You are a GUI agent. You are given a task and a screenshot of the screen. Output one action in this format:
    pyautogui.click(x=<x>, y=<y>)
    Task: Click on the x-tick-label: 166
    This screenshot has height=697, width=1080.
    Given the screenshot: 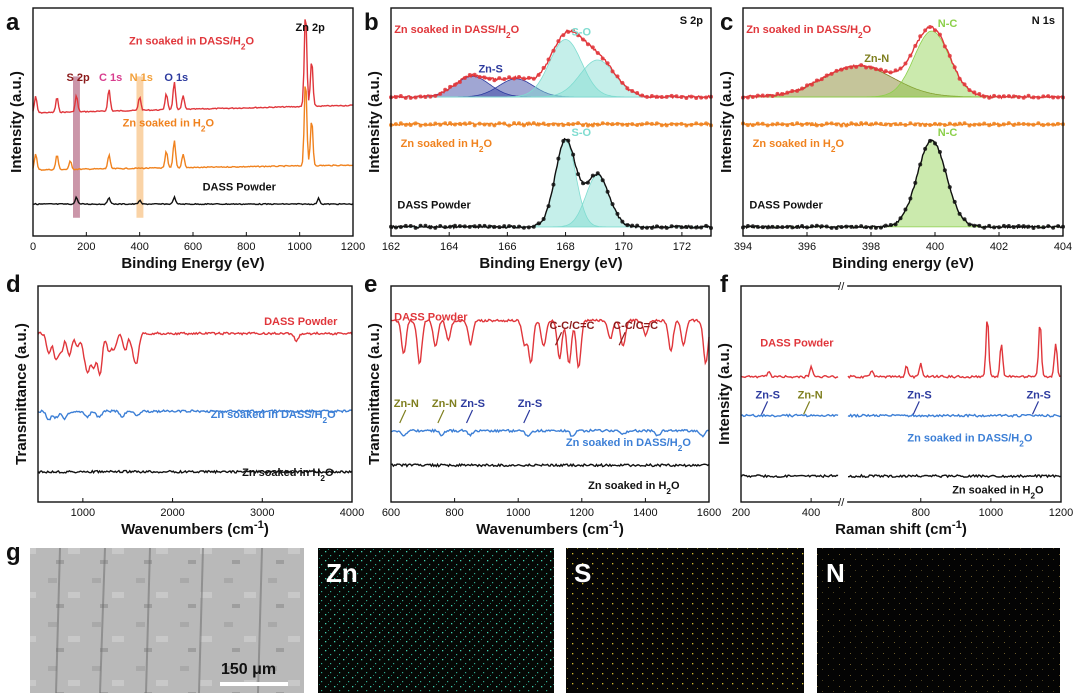 What is the action you would take?
    pyautogui.click(x=507, y=247)
    